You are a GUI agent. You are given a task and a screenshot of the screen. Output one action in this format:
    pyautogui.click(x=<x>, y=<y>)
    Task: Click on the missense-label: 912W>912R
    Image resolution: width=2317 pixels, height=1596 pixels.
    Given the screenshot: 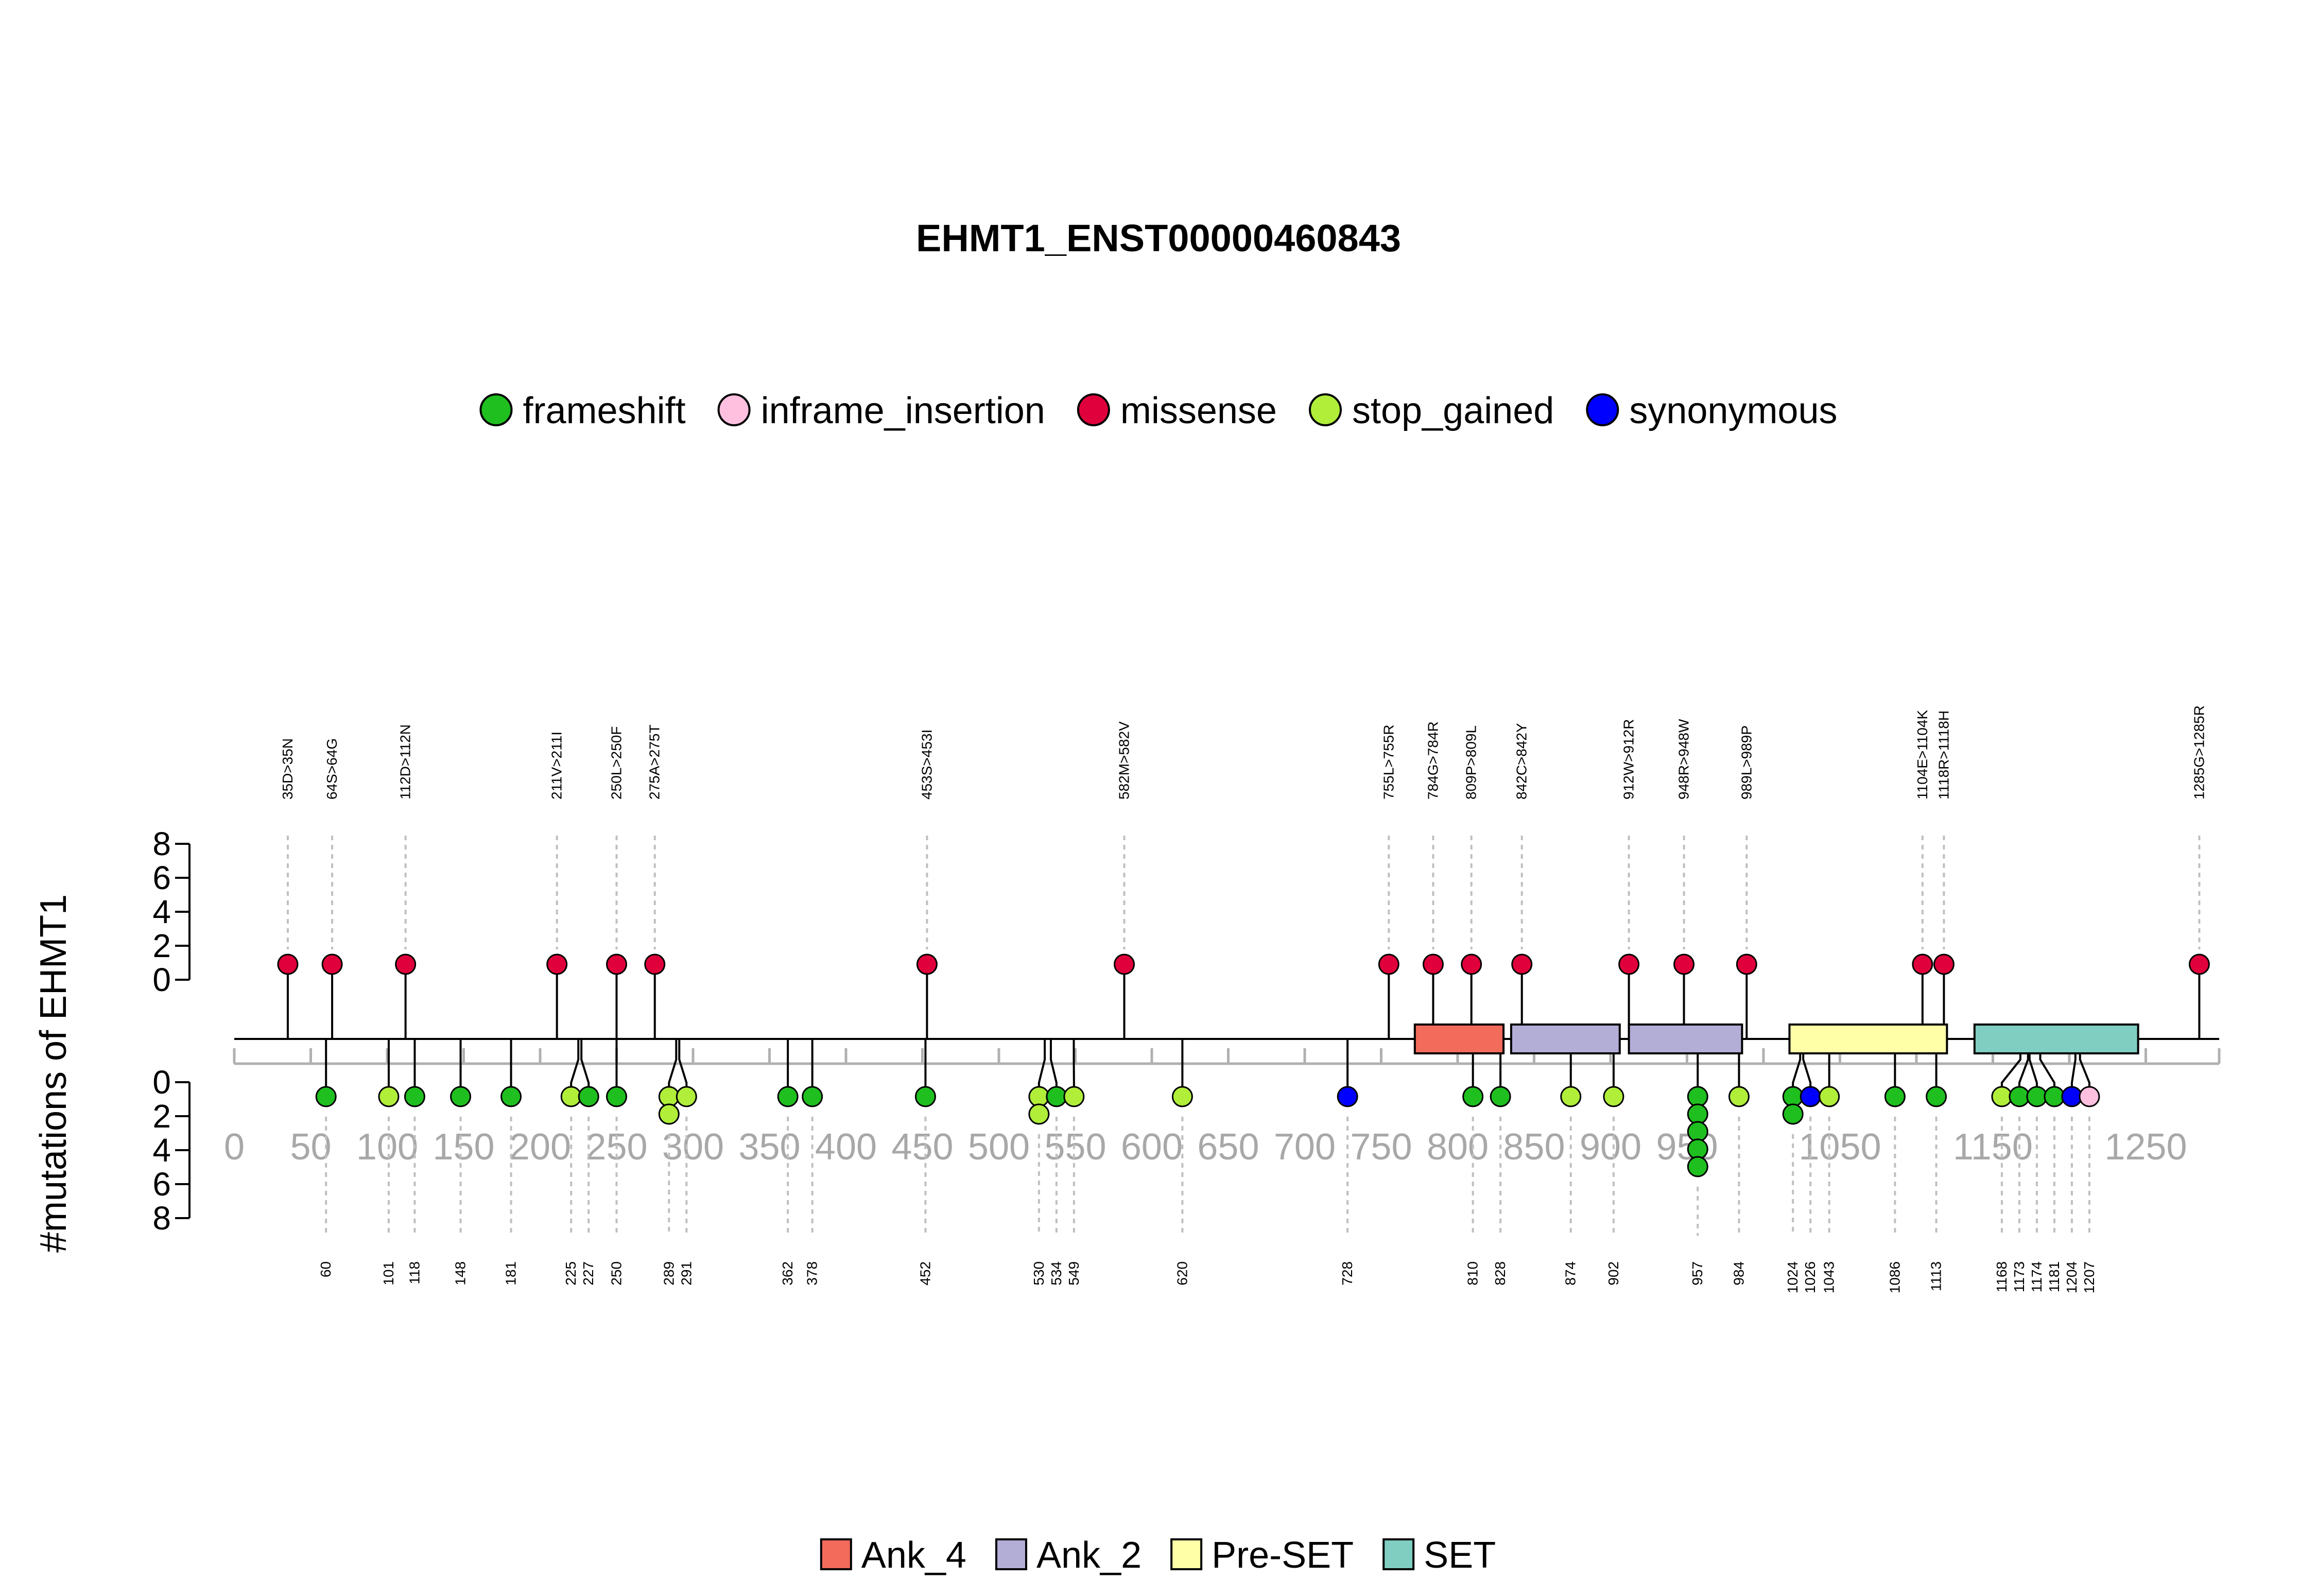 What is the action you would take?
    pyautogui.click(x=1629, y=760)
    